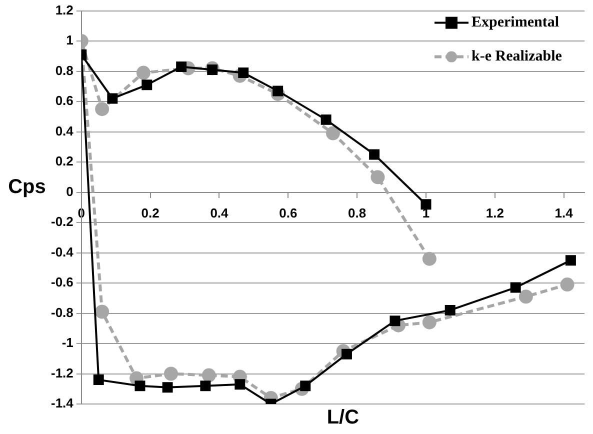 The width and height of the screenshot is (593, 434). Describe the element at coordinates (220, 213) in the screenshot. I see `x-tick-label: 0.4` at that location.